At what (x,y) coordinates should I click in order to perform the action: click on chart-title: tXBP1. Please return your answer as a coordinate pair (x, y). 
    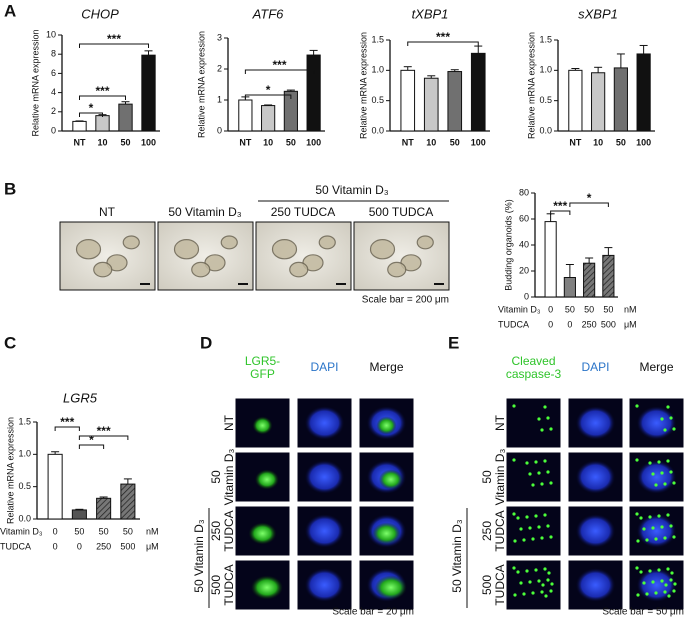
    Looking at the image, I should click on (430, 13).